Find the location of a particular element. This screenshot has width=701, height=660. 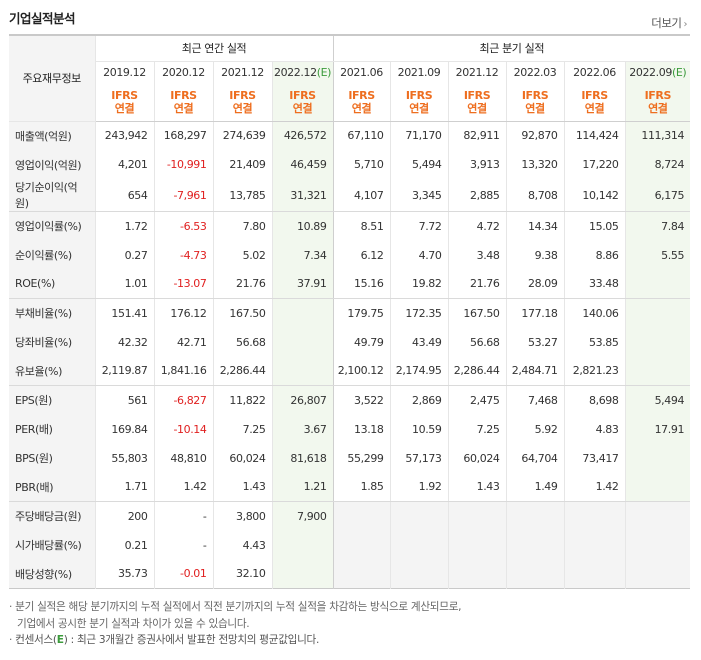

value-cell: 168,297 is located at coordinates (183, 135).